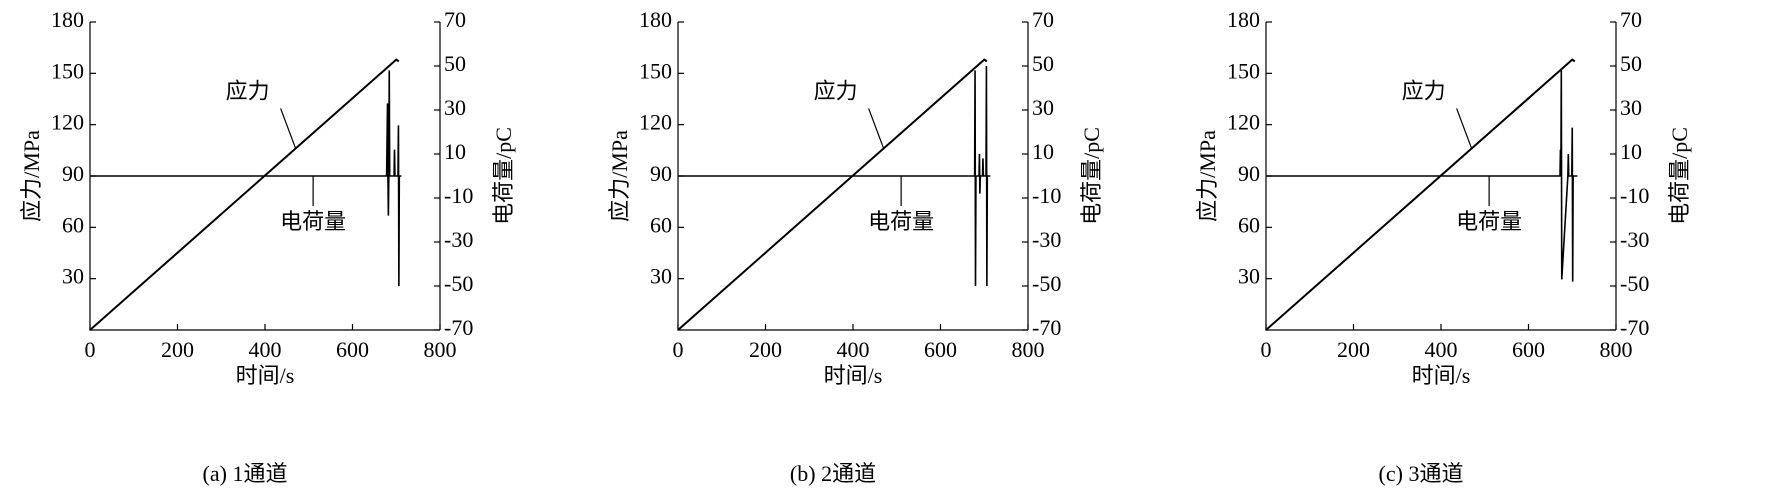 This screenshot has height=502, width=1774. What do you see at coordinates (833, 473) in the screenshot?
I see `caption: (b) 2通道` at bounding box center [833, 473].